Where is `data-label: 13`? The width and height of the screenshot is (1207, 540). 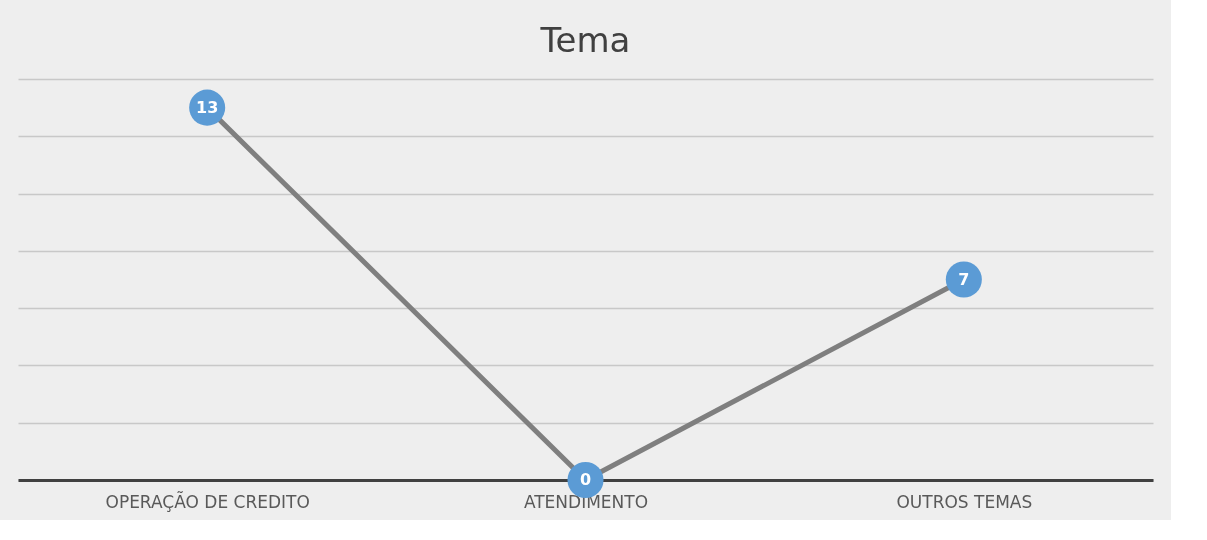
data-label: 13 is located at coordinates (207, 107).